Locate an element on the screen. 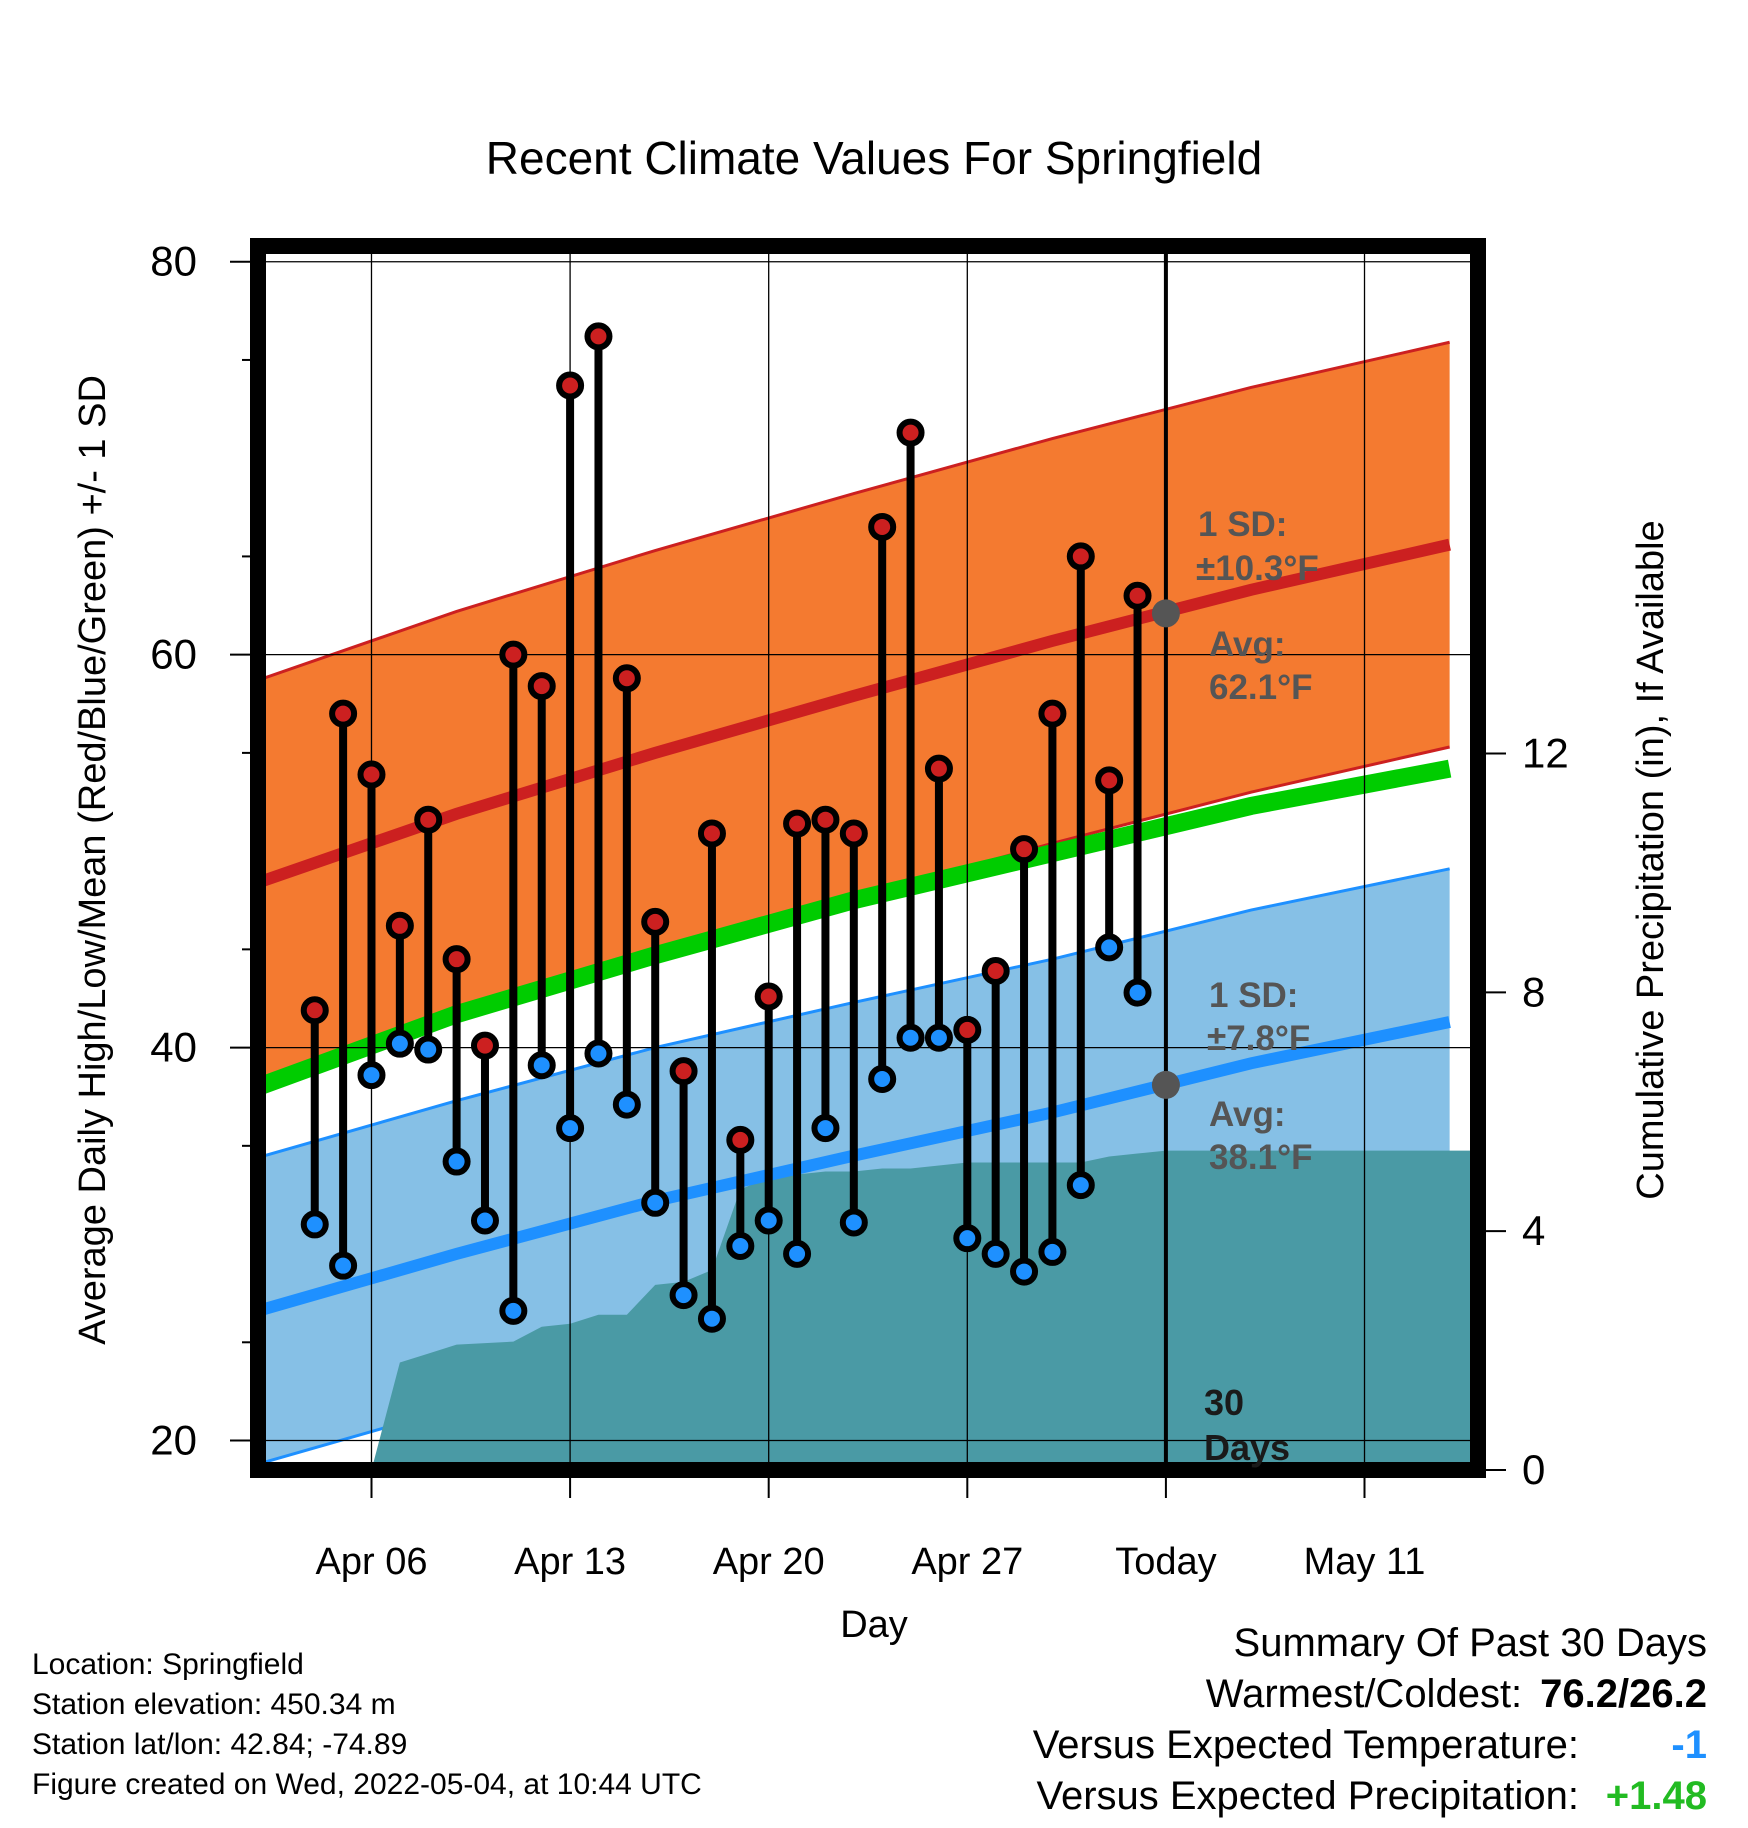 The height and width of the screenshot is (1828, 1748). today-low-avg-marker is located at coordinates (1165, 1084).